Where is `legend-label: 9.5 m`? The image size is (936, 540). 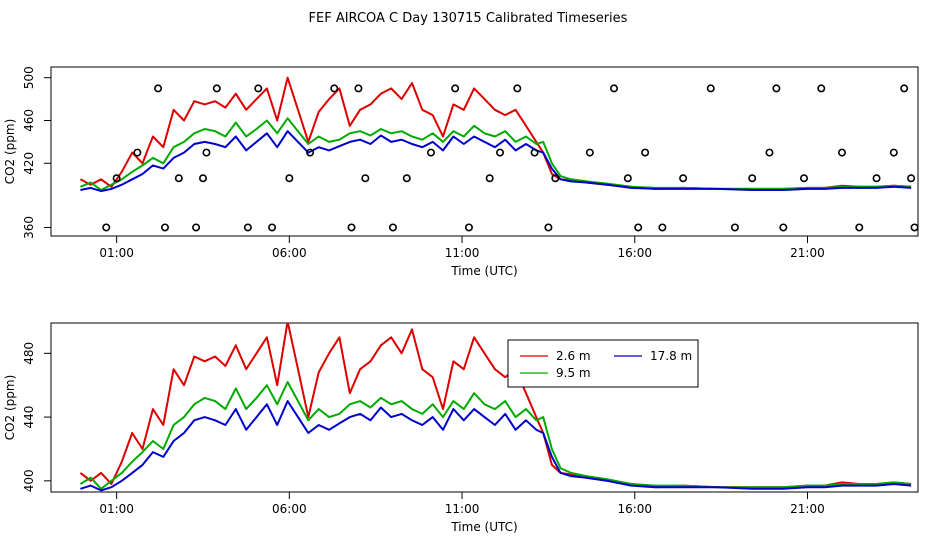
legend-label: 9.5 m is located at coordinates (573, 373).